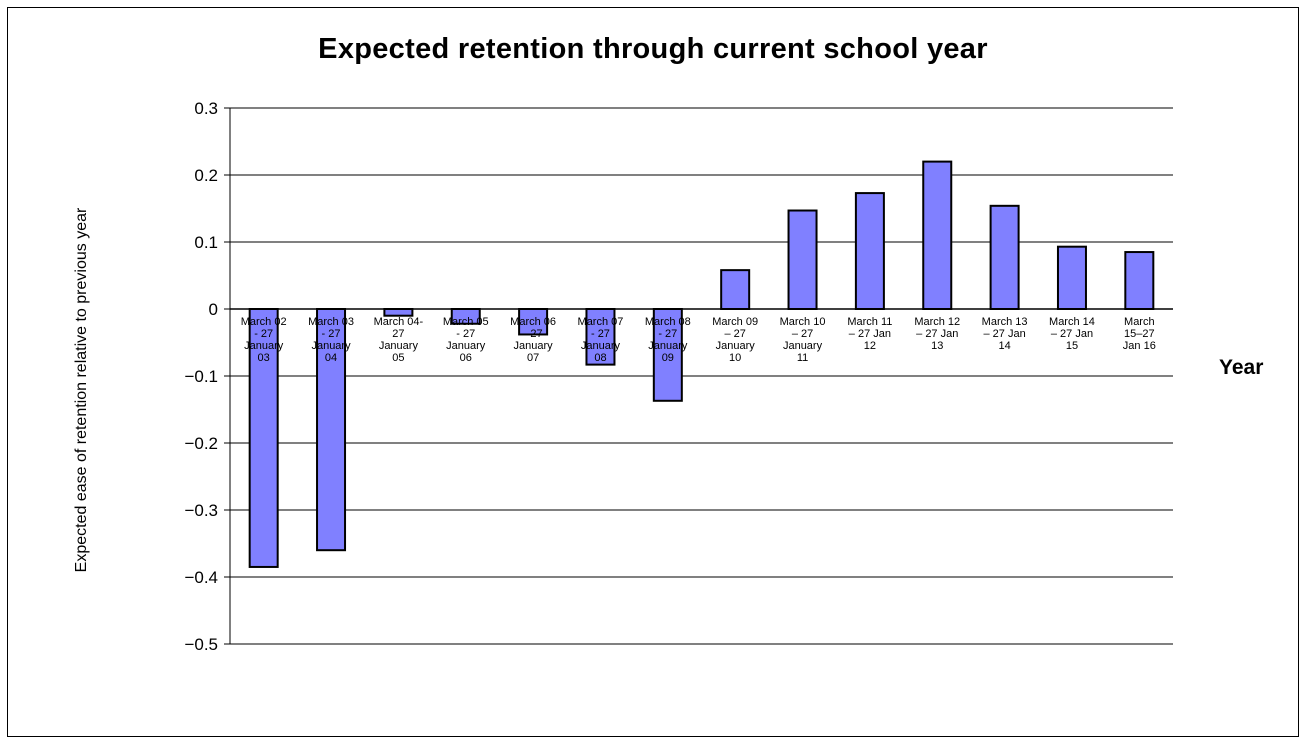 The height and width of the screenshot is (737, 1306). Describe the element at coordinates (869, 334) in the screenshot. I see `category-label: March 11– 27 Jan 12` at that location.